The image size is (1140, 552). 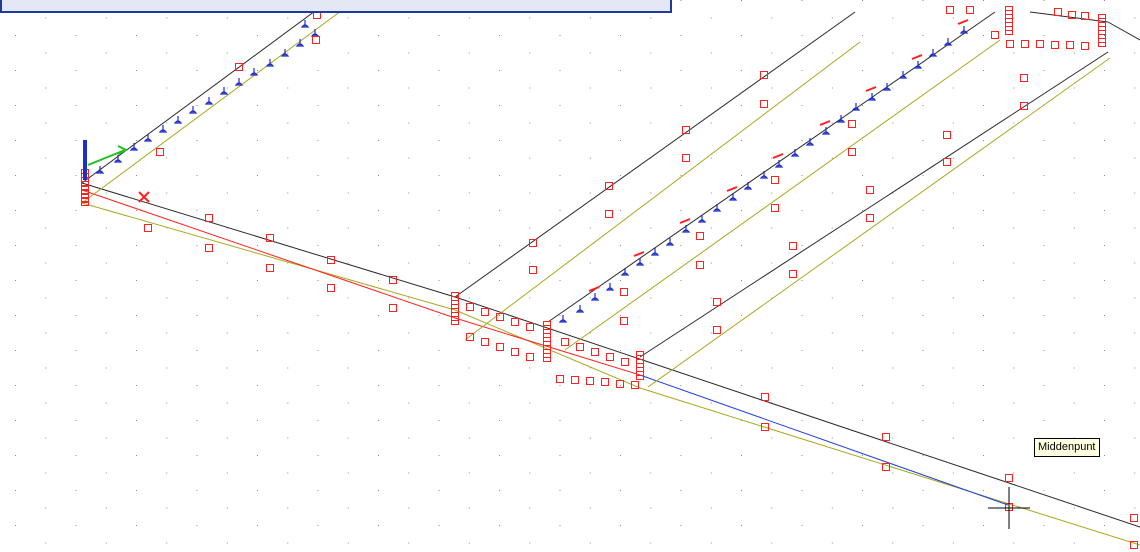 What do you see at coordinates (1067, 447) in the screenshot?
I see `snap-tooltip: Middenpunt` at bounding box center [1067, 447].